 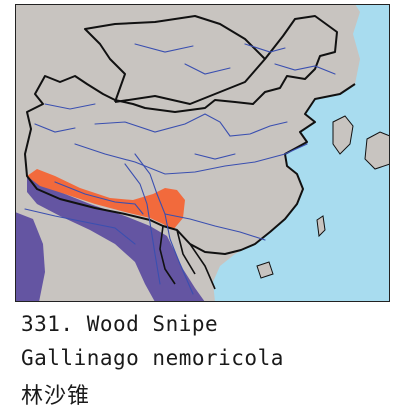 What do you see at coordinates (377, 150) in the screenshot?
I see `japan-island` at bounding box center [377, 150].